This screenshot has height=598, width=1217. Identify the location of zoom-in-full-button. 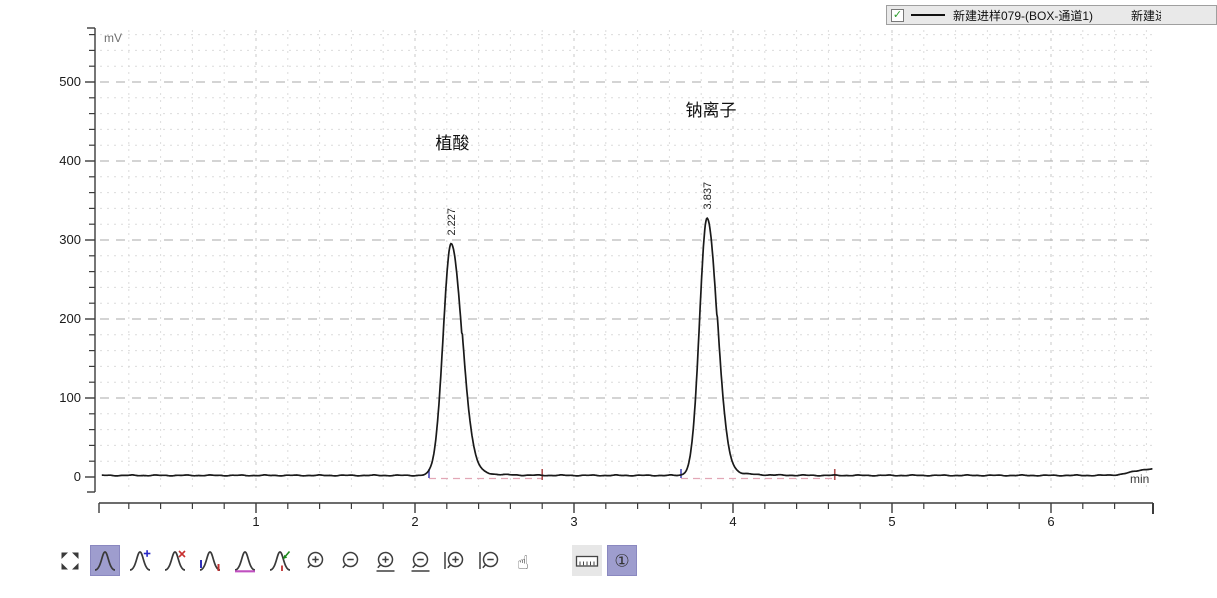
(385, 560).